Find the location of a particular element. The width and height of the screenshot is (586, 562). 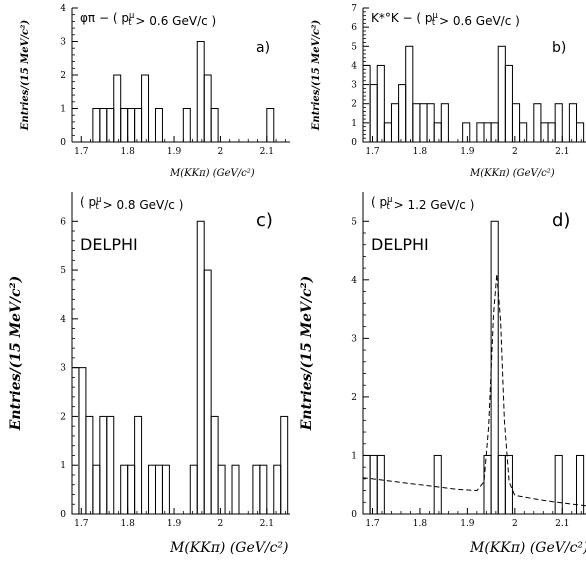

panel-annotation: ( pμ t > 1.2 GeV/c ) is located at coordinates (422, 203).